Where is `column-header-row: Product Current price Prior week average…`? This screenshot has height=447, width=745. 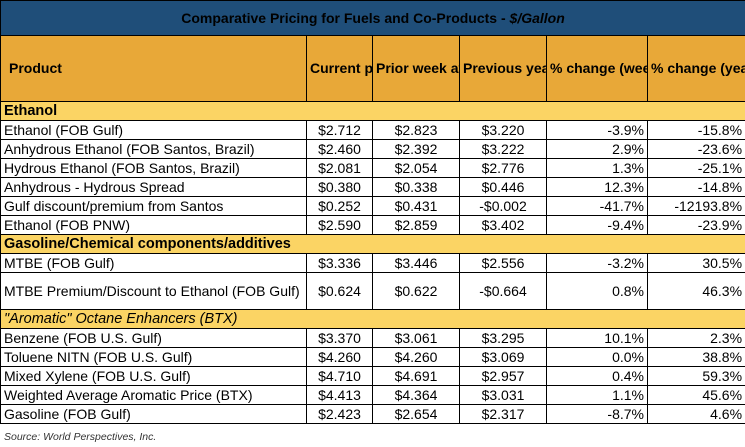 column-header-row: Product Current price Prior week average… is located at coordinates (372, 68).